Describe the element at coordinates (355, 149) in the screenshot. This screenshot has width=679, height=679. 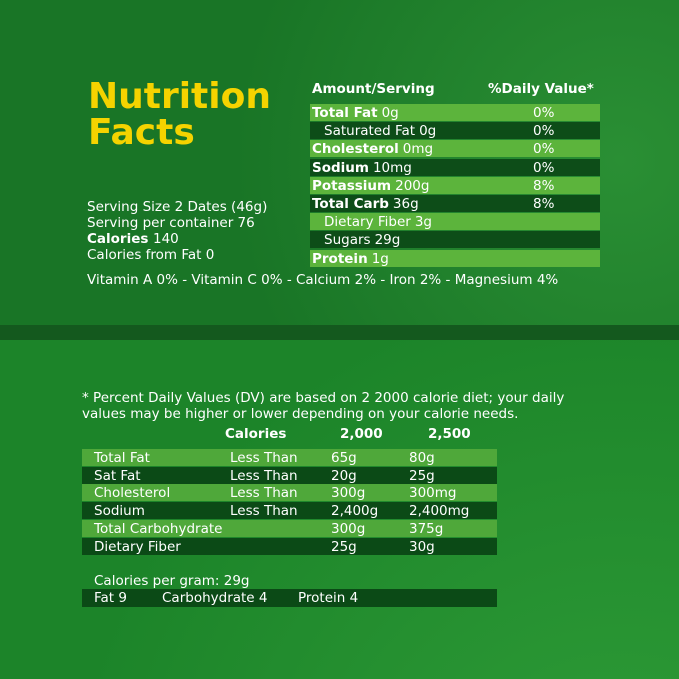
I see `nutrient-label: Cholesterol` at that location.